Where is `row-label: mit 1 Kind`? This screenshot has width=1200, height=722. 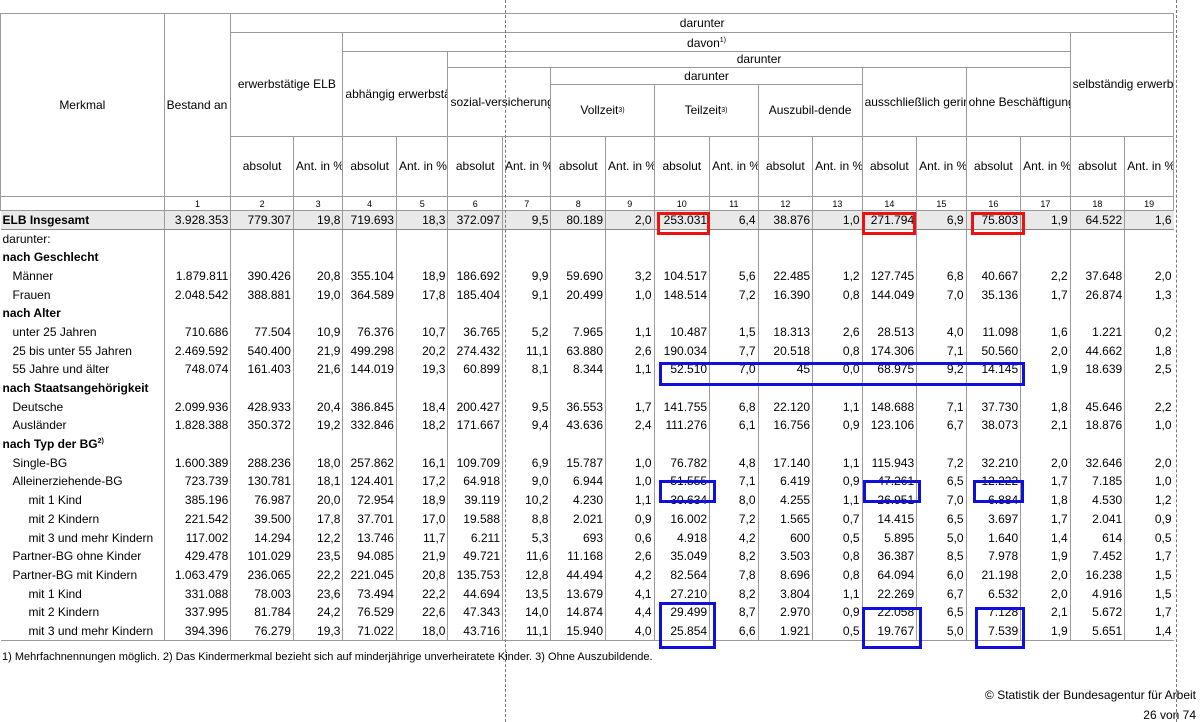 row-label: mit 1 Kind is located at coordinates (83, 593).